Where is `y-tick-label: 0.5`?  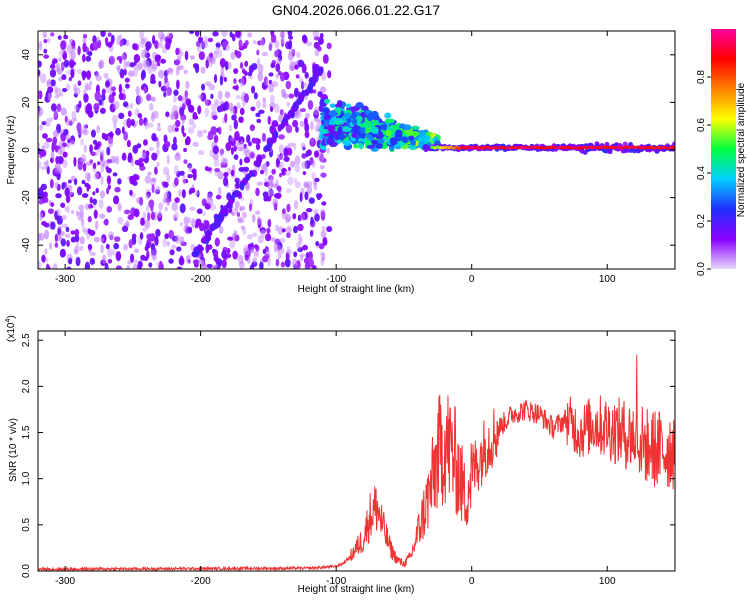
y-tick-label: 0.5 is located at coordinates (26, 524).